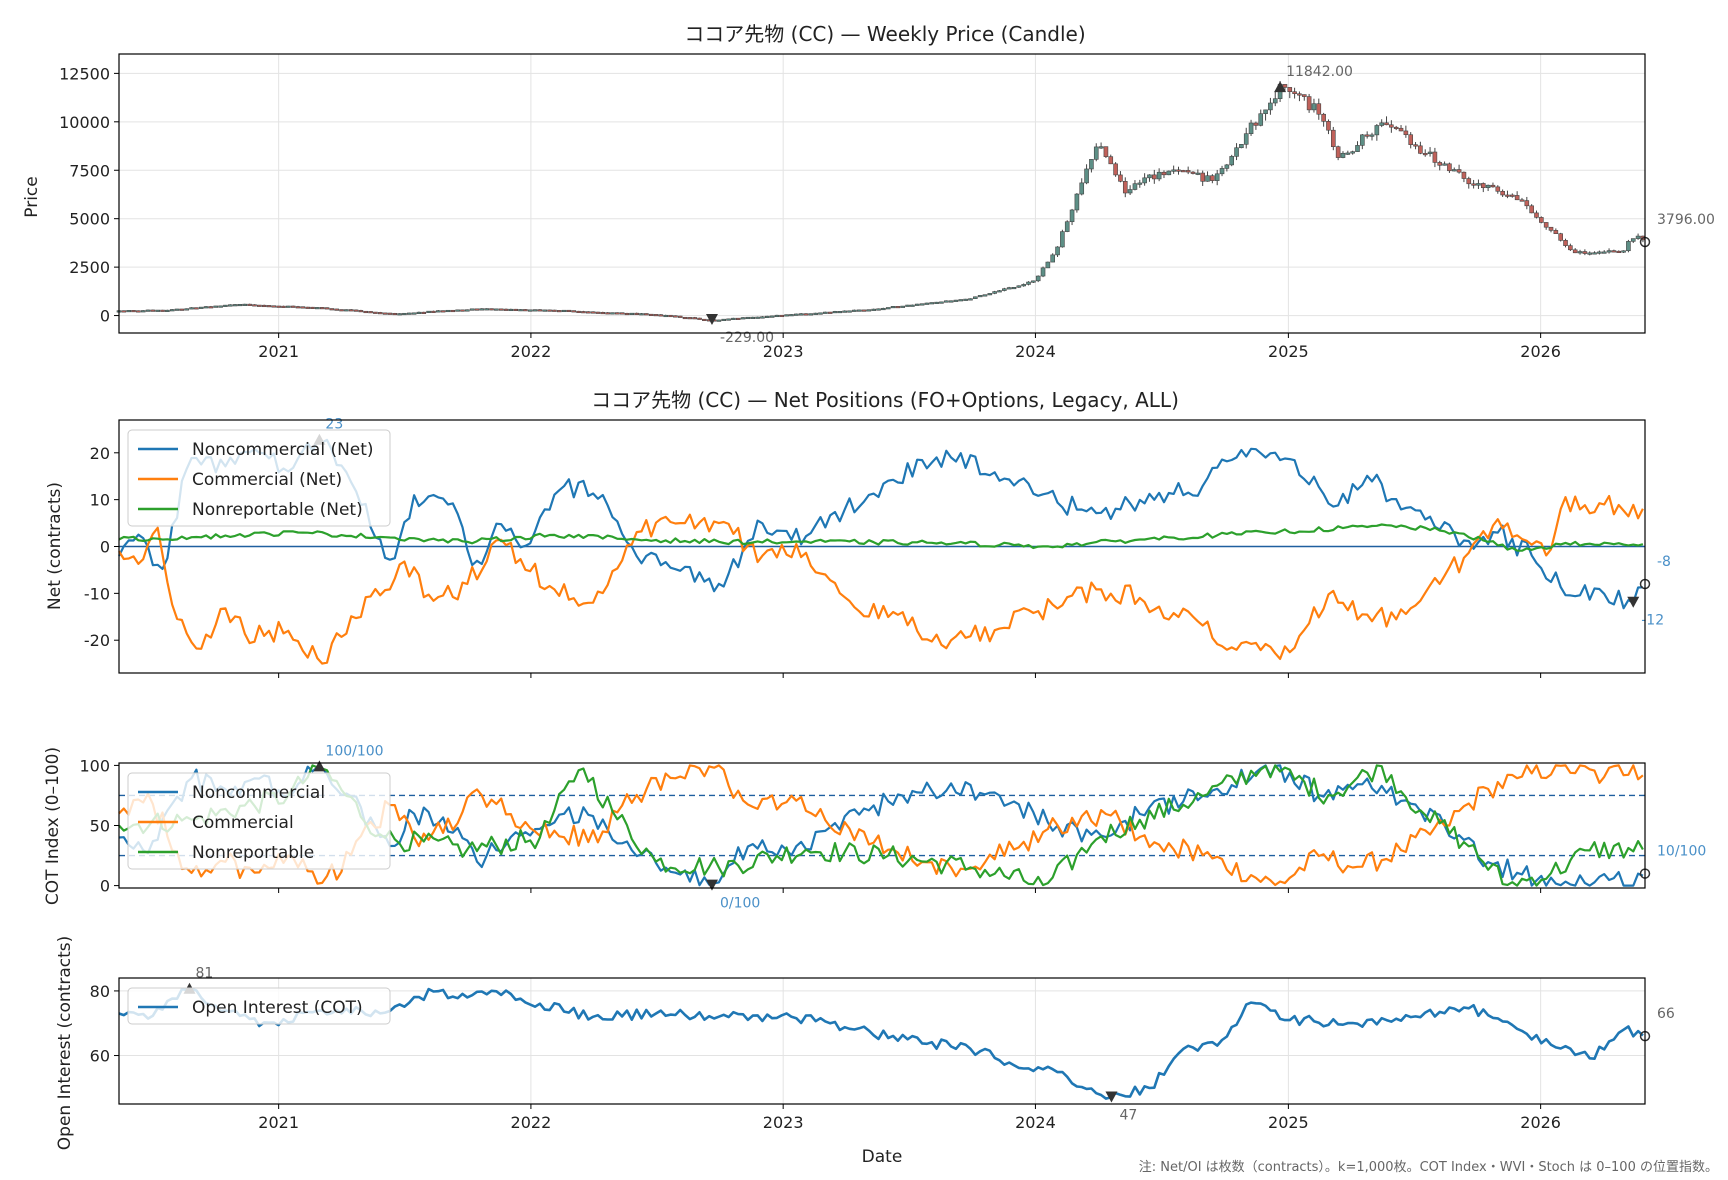 This screenshot has height=1180, width=1728. What do you see at coordinates (89, 195) in the screenshot?
I see `price-y-axis: 0 2500 5000 7500 10000 12500` at bounding box center [89, 195].